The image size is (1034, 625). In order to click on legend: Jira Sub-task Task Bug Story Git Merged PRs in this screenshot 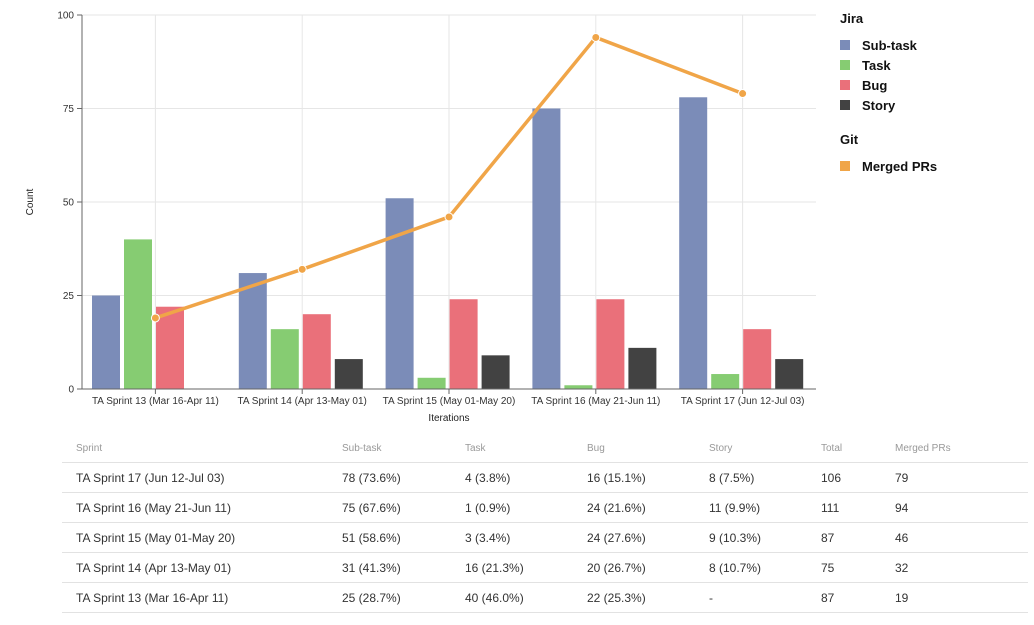, I will do `click(935, 93)`.